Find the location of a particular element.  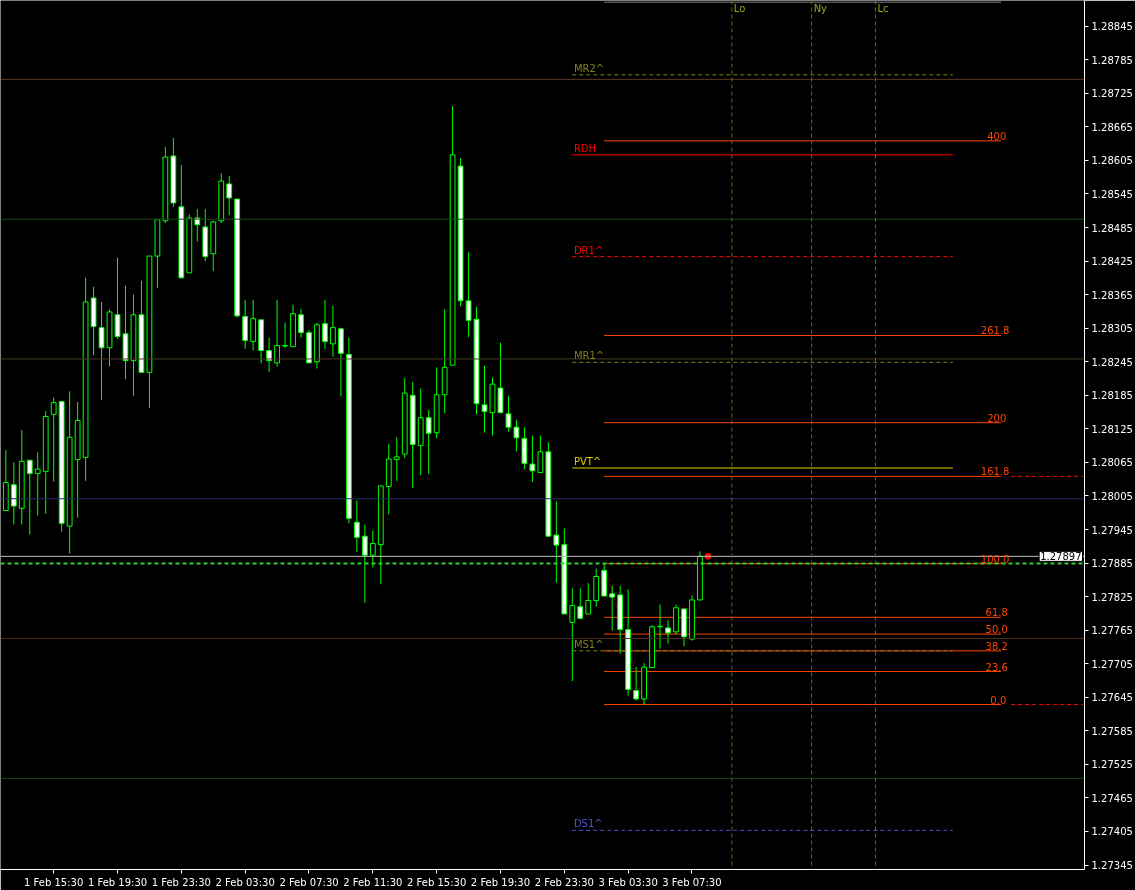

y-tick-label: 1.27525 is located at coordinates (1112, 765).